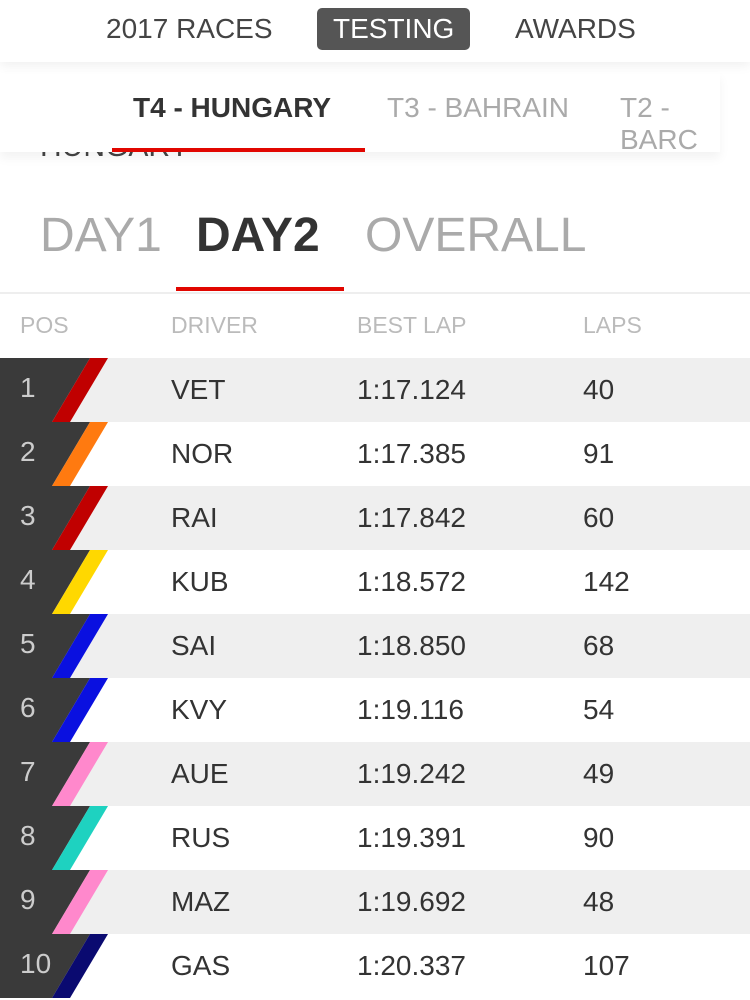 The height and width of the screenshot is (1000, 750). What do you see at coordinates (202, 453) in the screenshot?
I see `driver: NOR` at bounding box center [202, 453].